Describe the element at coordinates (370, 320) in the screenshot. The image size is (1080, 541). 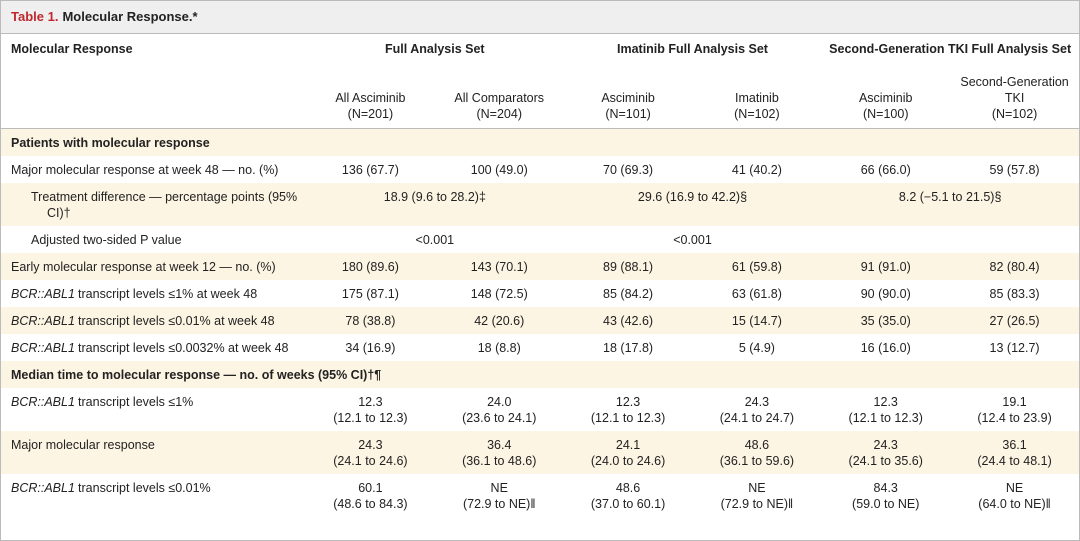
I see `cell: 78 (38.8)` at that location.